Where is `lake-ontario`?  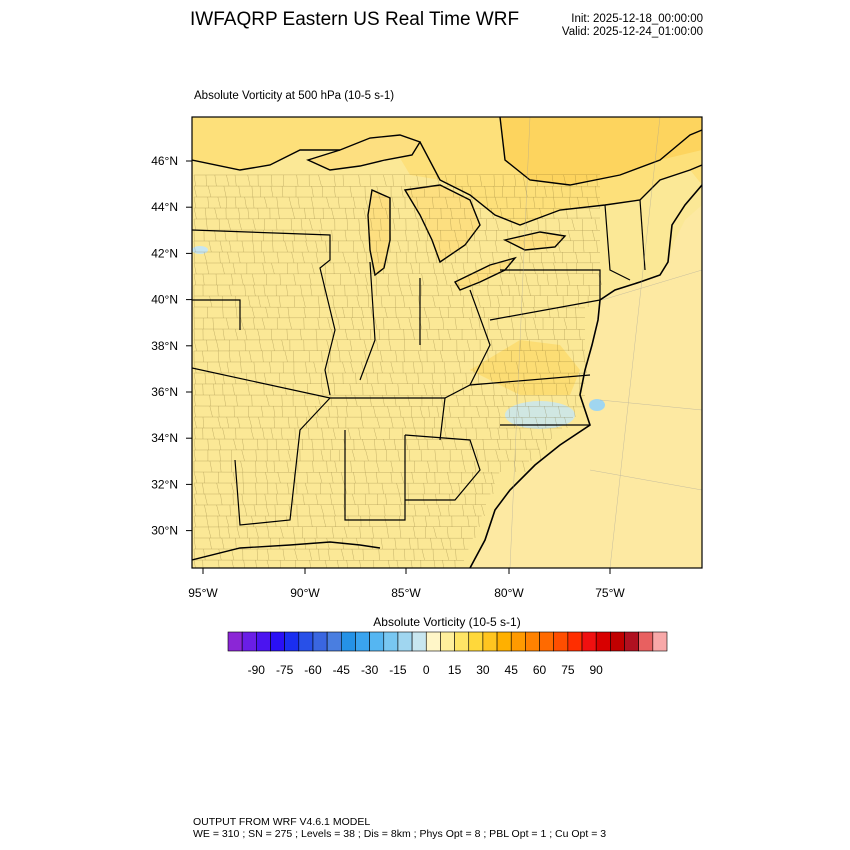 lake-ontario is located at coordinates (534, 241).